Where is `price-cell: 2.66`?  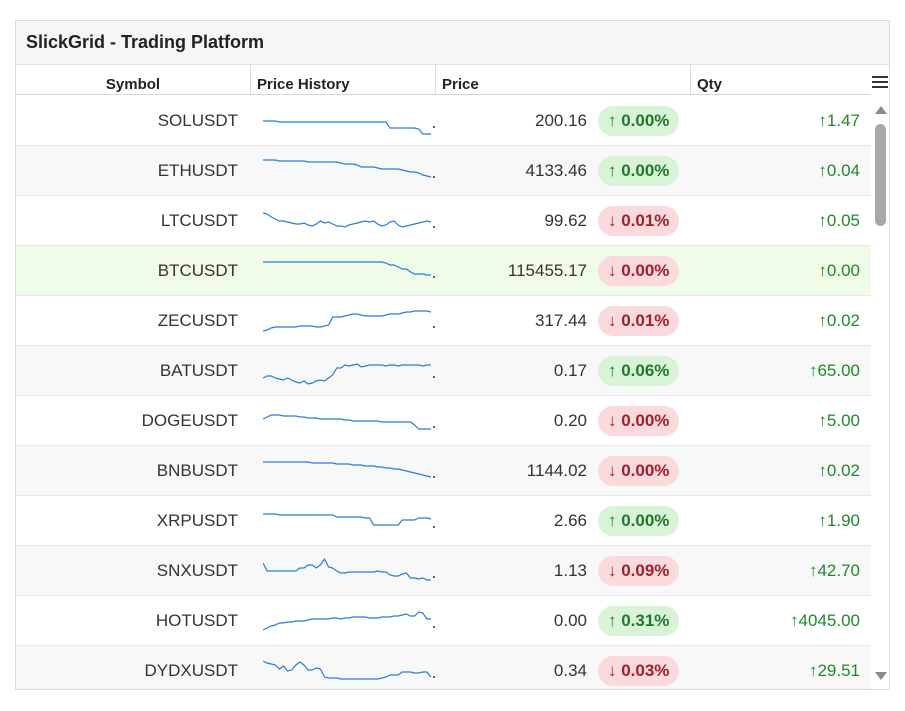 price-cell: 2.66 is located at coordinates (570, 520).